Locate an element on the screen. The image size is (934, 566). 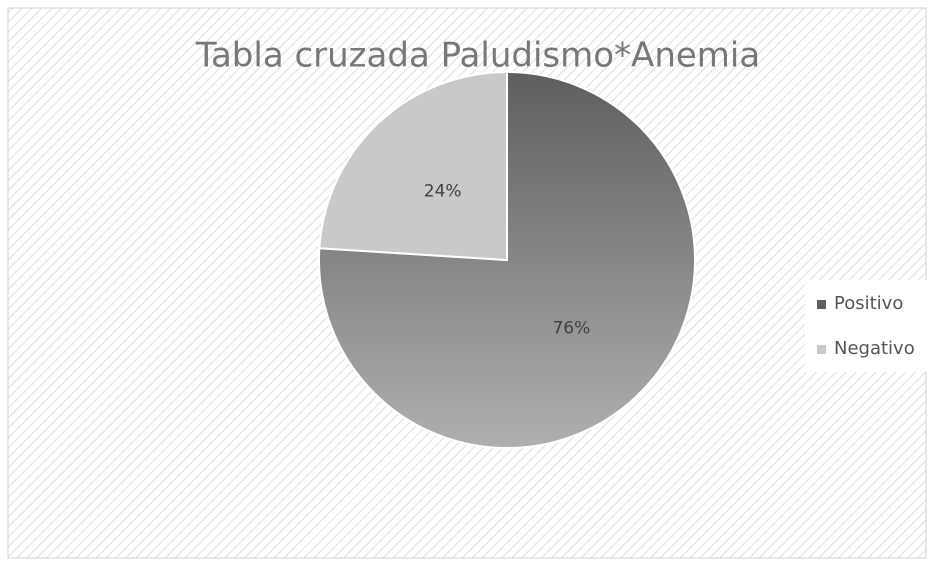
chart-title: Tabla cruzada Paludismo*Anemia is located at coordinates (477, 56).